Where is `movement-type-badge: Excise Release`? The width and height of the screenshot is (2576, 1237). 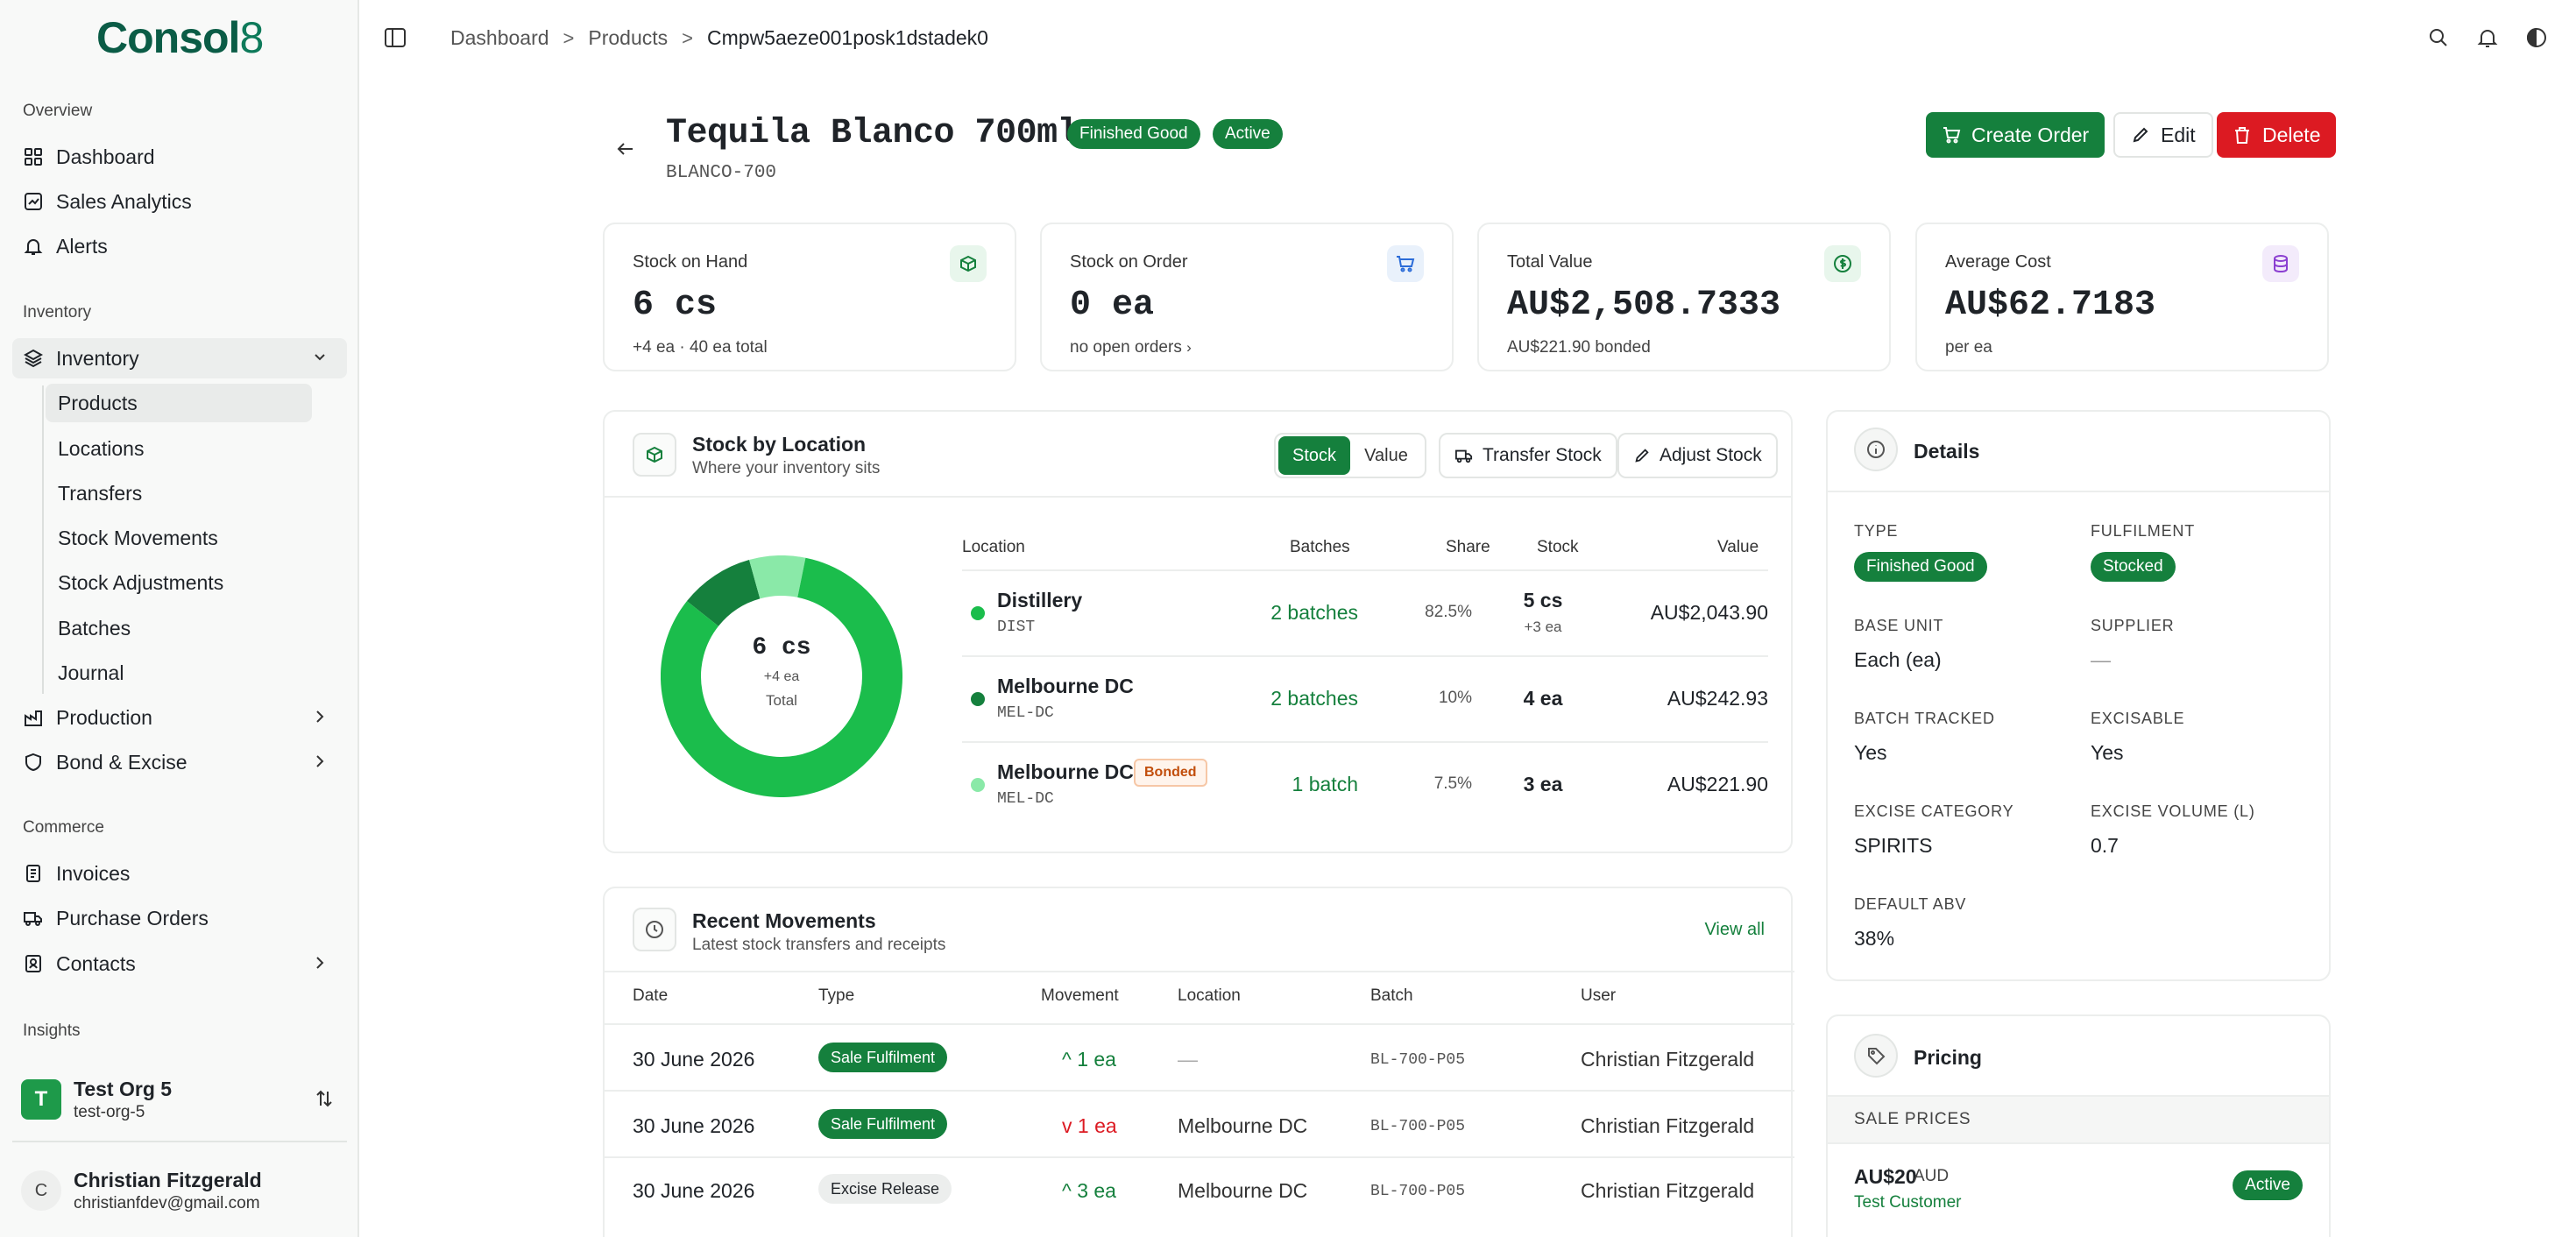 movement-type-badge: Excise Release is located at coordinates (885, 1189).